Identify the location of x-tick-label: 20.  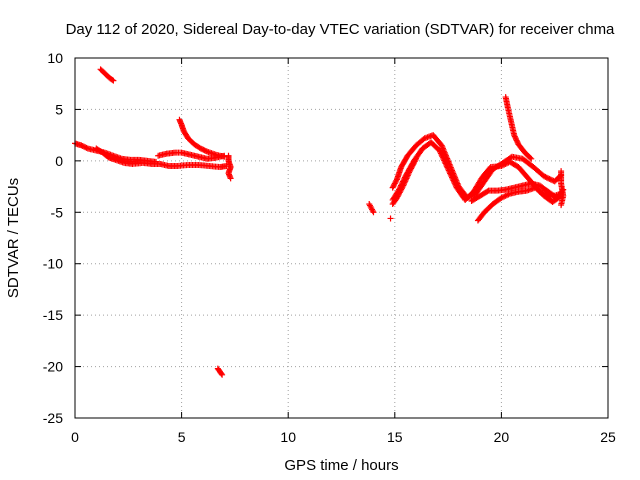
(502, 437).